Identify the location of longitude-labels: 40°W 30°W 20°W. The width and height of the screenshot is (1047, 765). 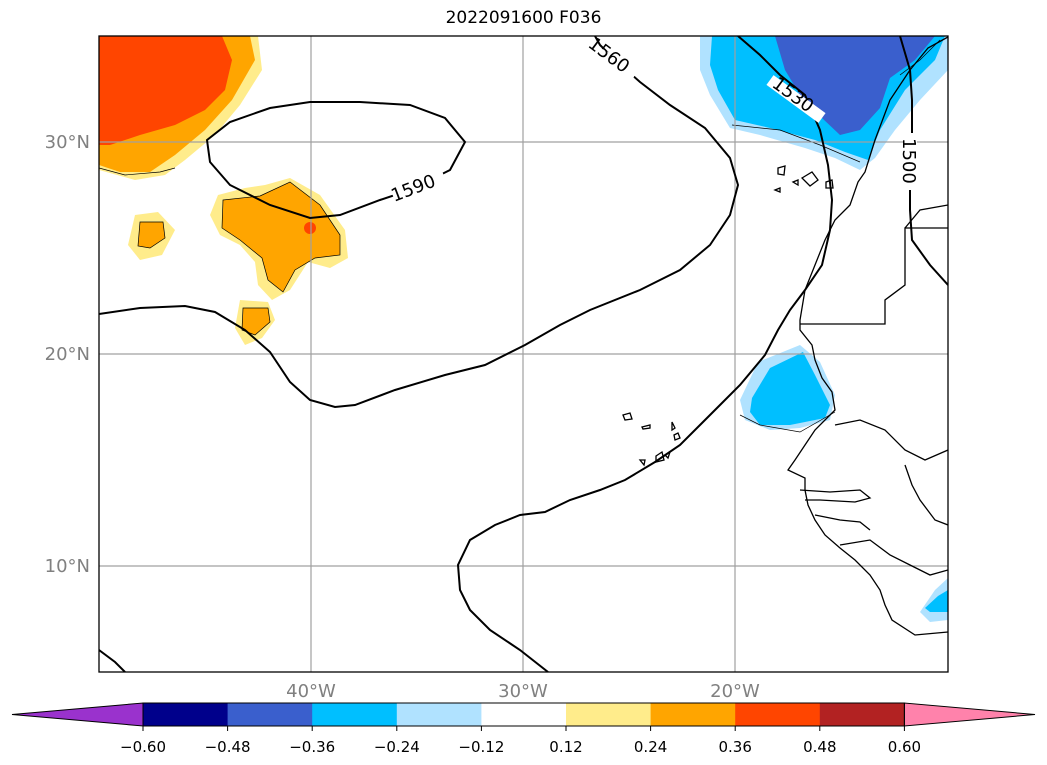
(523, 691).